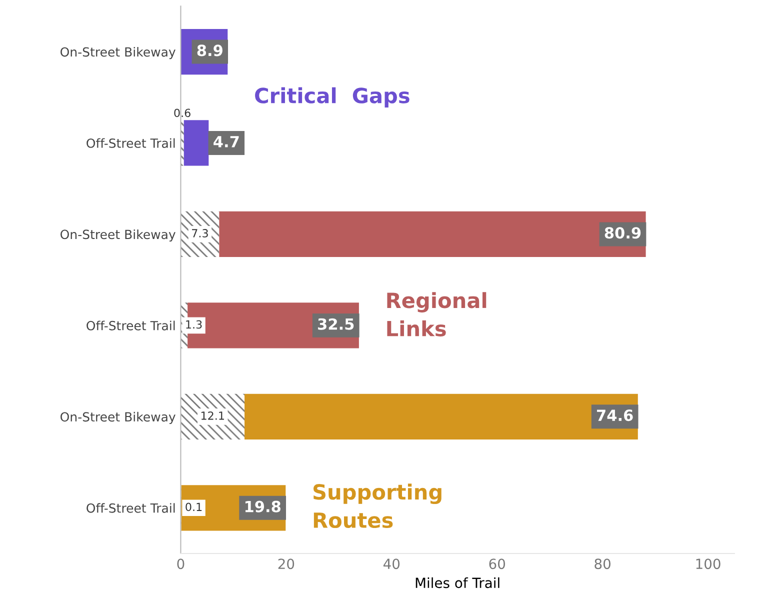 This screenshot has width=769, height=615. I want to click on x-tick-label: 0, so click(180, 564).